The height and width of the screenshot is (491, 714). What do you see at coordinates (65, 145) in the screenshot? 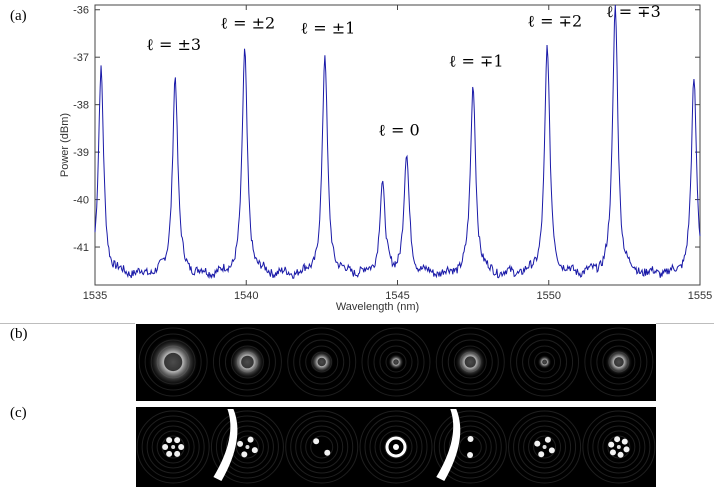
I see `y-axis-label: Power (dBm)` at bounding box center [65, 145].